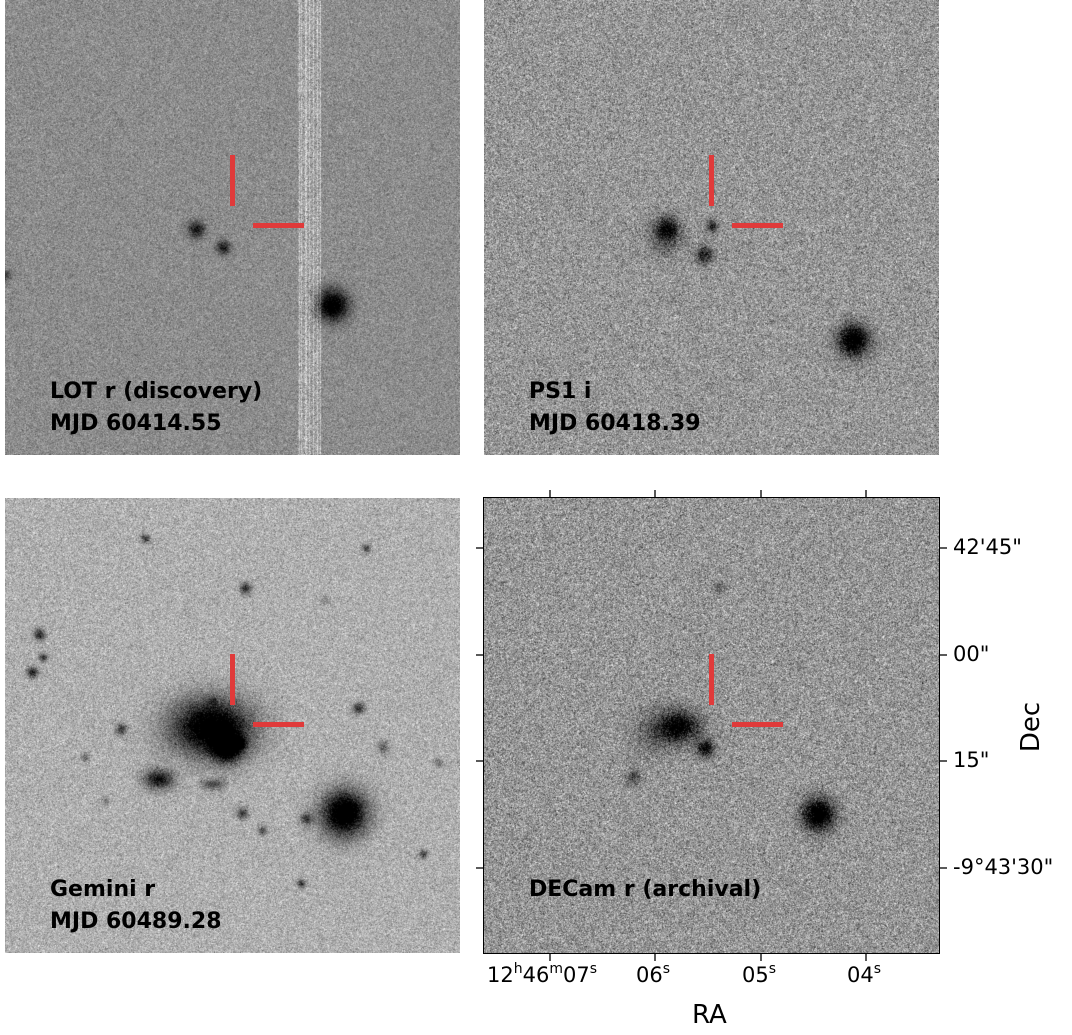 The image size is (1072, 1035). What do you see at coordinates (136, 906) in the screenshot?
I see `panel-label: Gemini r MJD 60489.28` at bounding box center [136, 906].